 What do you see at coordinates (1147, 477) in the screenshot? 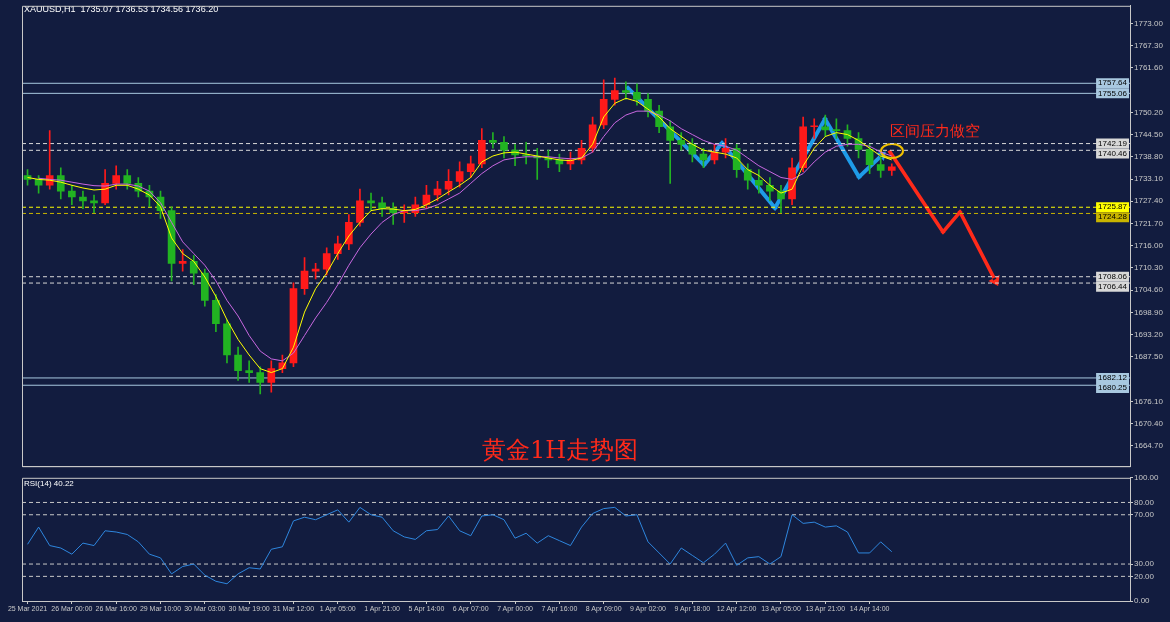
I see `y-tick-label: 100.00` at bounding box center [1147, 477].